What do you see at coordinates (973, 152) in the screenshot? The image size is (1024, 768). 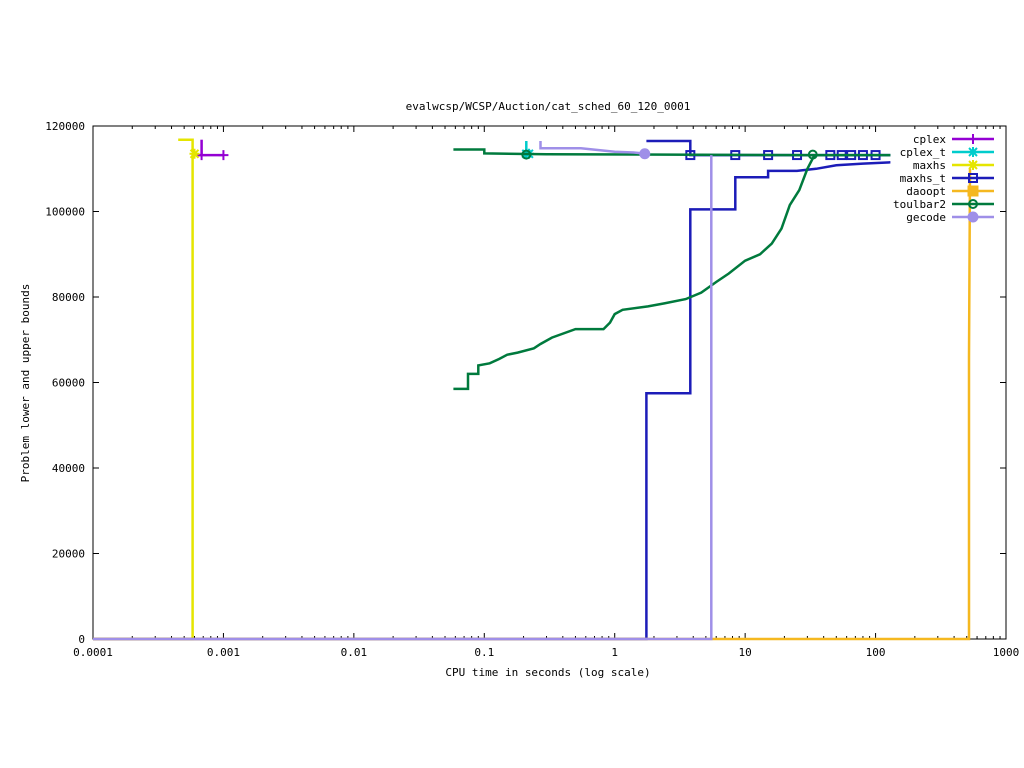 I see `legend-marker-cplex-t` at bounding box center [973, 152].